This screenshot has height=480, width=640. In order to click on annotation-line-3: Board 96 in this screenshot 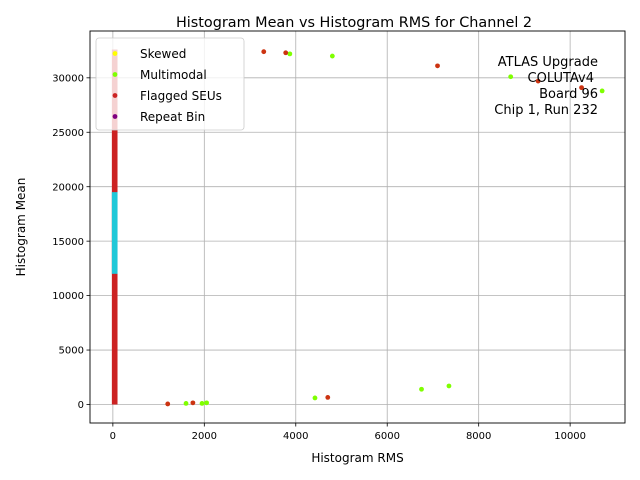, I will do `click(568, 94)`.